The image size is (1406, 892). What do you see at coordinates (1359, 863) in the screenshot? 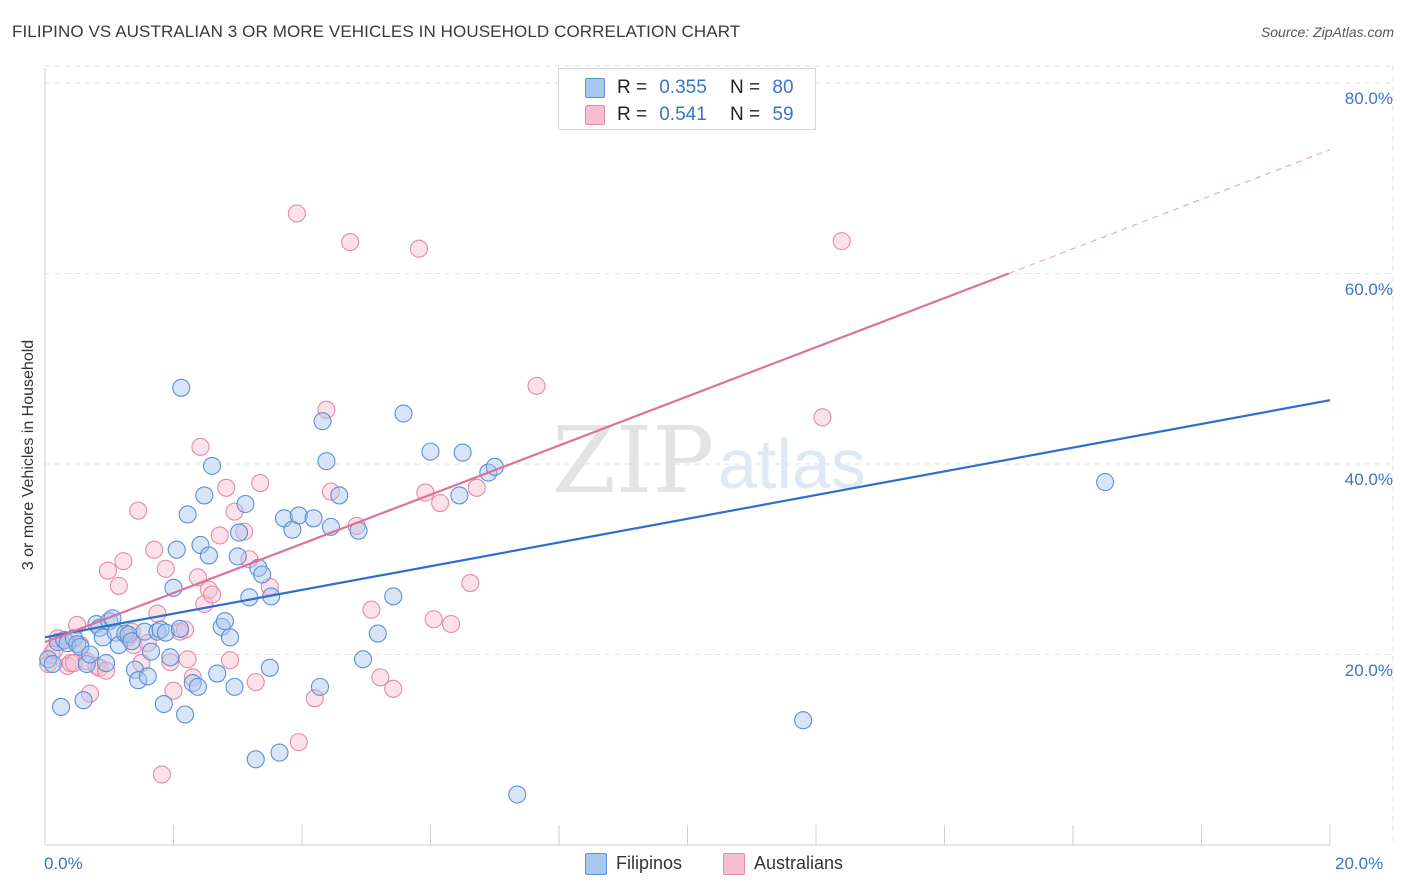
I see `x-tick-max: 20.0%` at bounding box center [1359, 863].